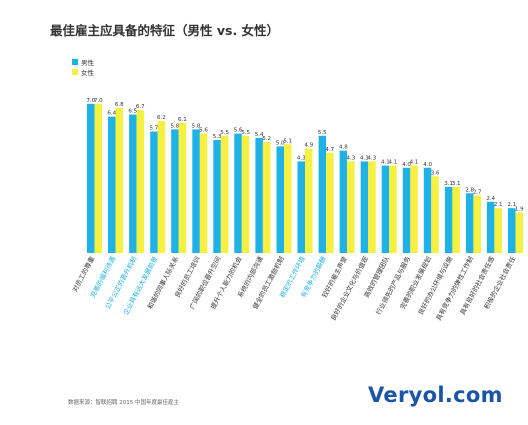 The image size is (528, 425). What do you see at coordinates (238, 131) in the screenshot?
I see `data-label-male-7: 5.6` at bounding box center [238, 131].